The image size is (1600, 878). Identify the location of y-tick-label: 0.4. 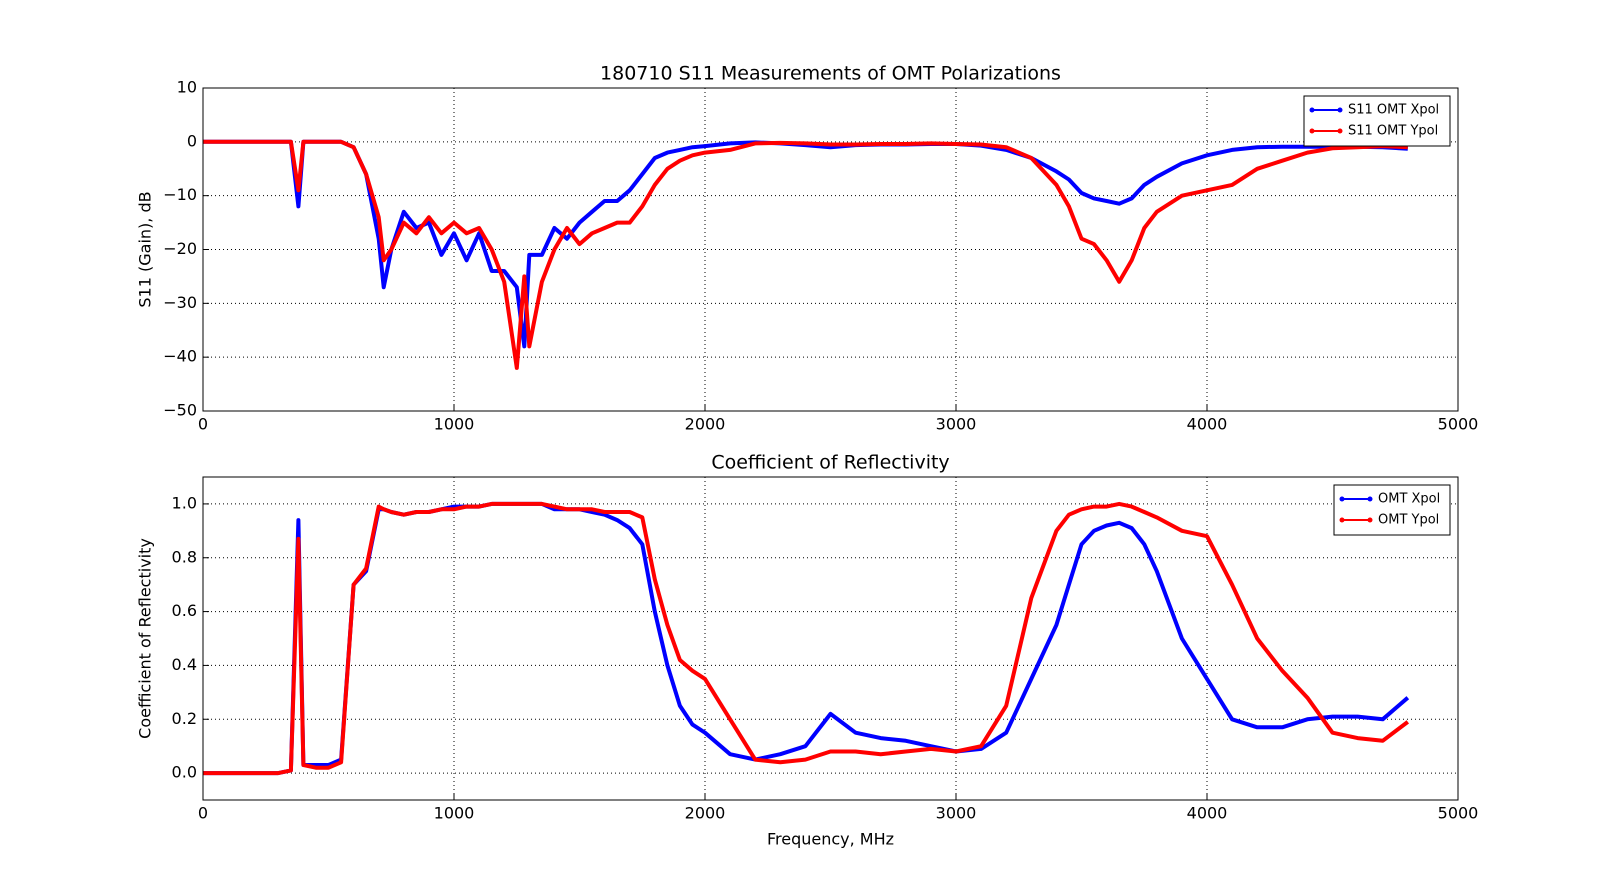
(184, 664).